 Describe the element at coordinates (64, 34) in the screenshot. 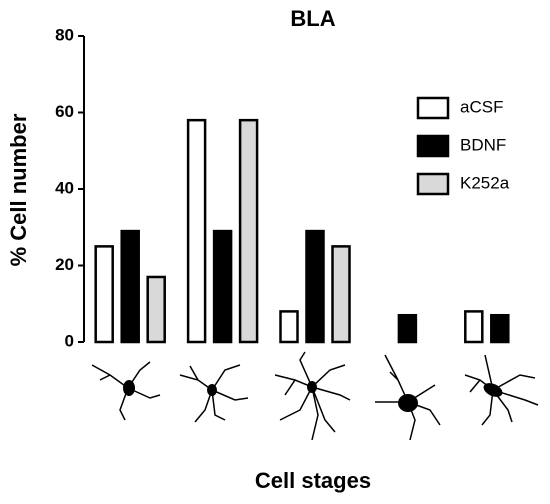

I see `y-tick-label: 80` at that location.